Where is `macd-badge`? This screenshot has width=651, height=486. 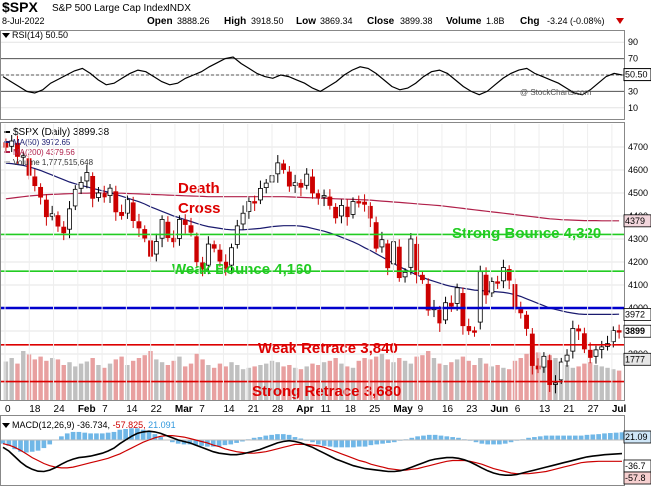
macd-badge is located at coordinates (637, 478).